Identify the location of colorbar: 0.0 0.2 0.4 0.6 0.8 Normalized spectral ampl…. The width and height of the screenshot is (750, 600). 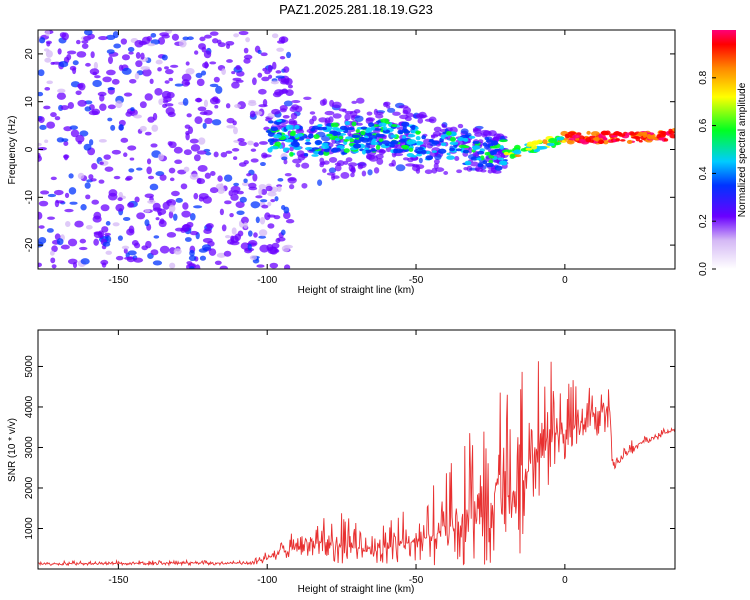
(723, 153).